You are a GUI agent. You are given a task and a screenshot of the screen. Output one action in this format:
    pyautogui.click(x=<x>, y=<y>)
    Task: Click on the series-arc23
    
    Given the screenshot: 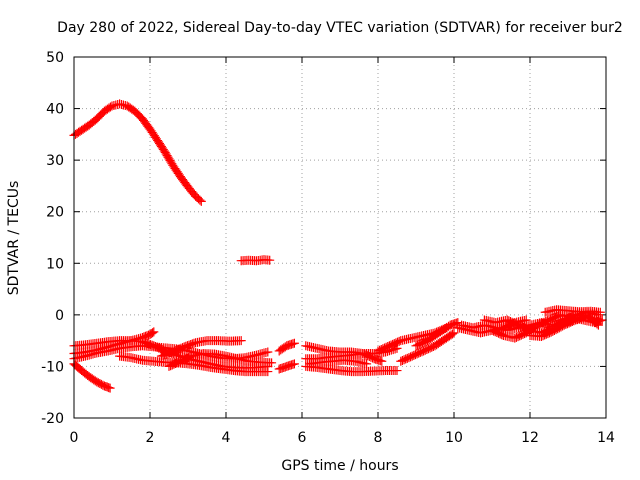 What is the action you would take?
    pyautogui.click(x=572, y=311)
    